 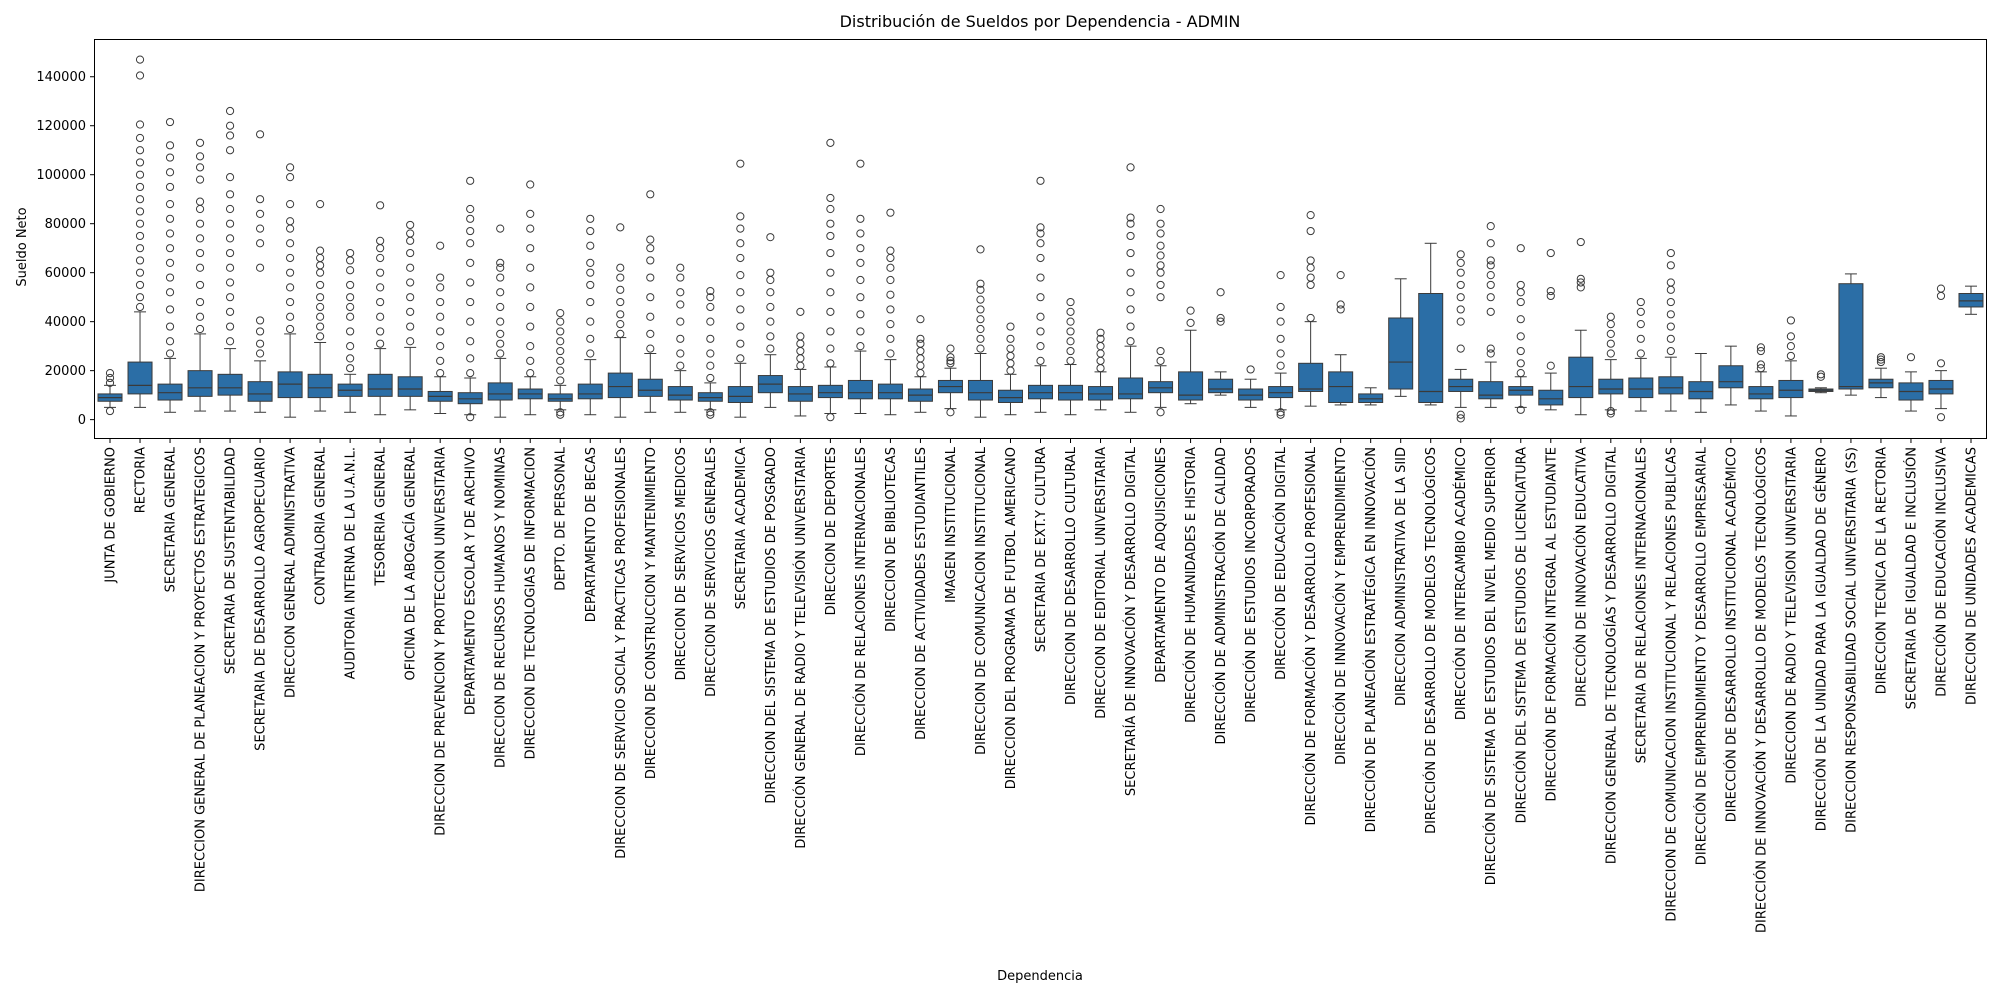 What do you see at coordinates (61, 126) in the screenshot?
I see `y-tick-label: 120000` at bounding box center [61, 126].